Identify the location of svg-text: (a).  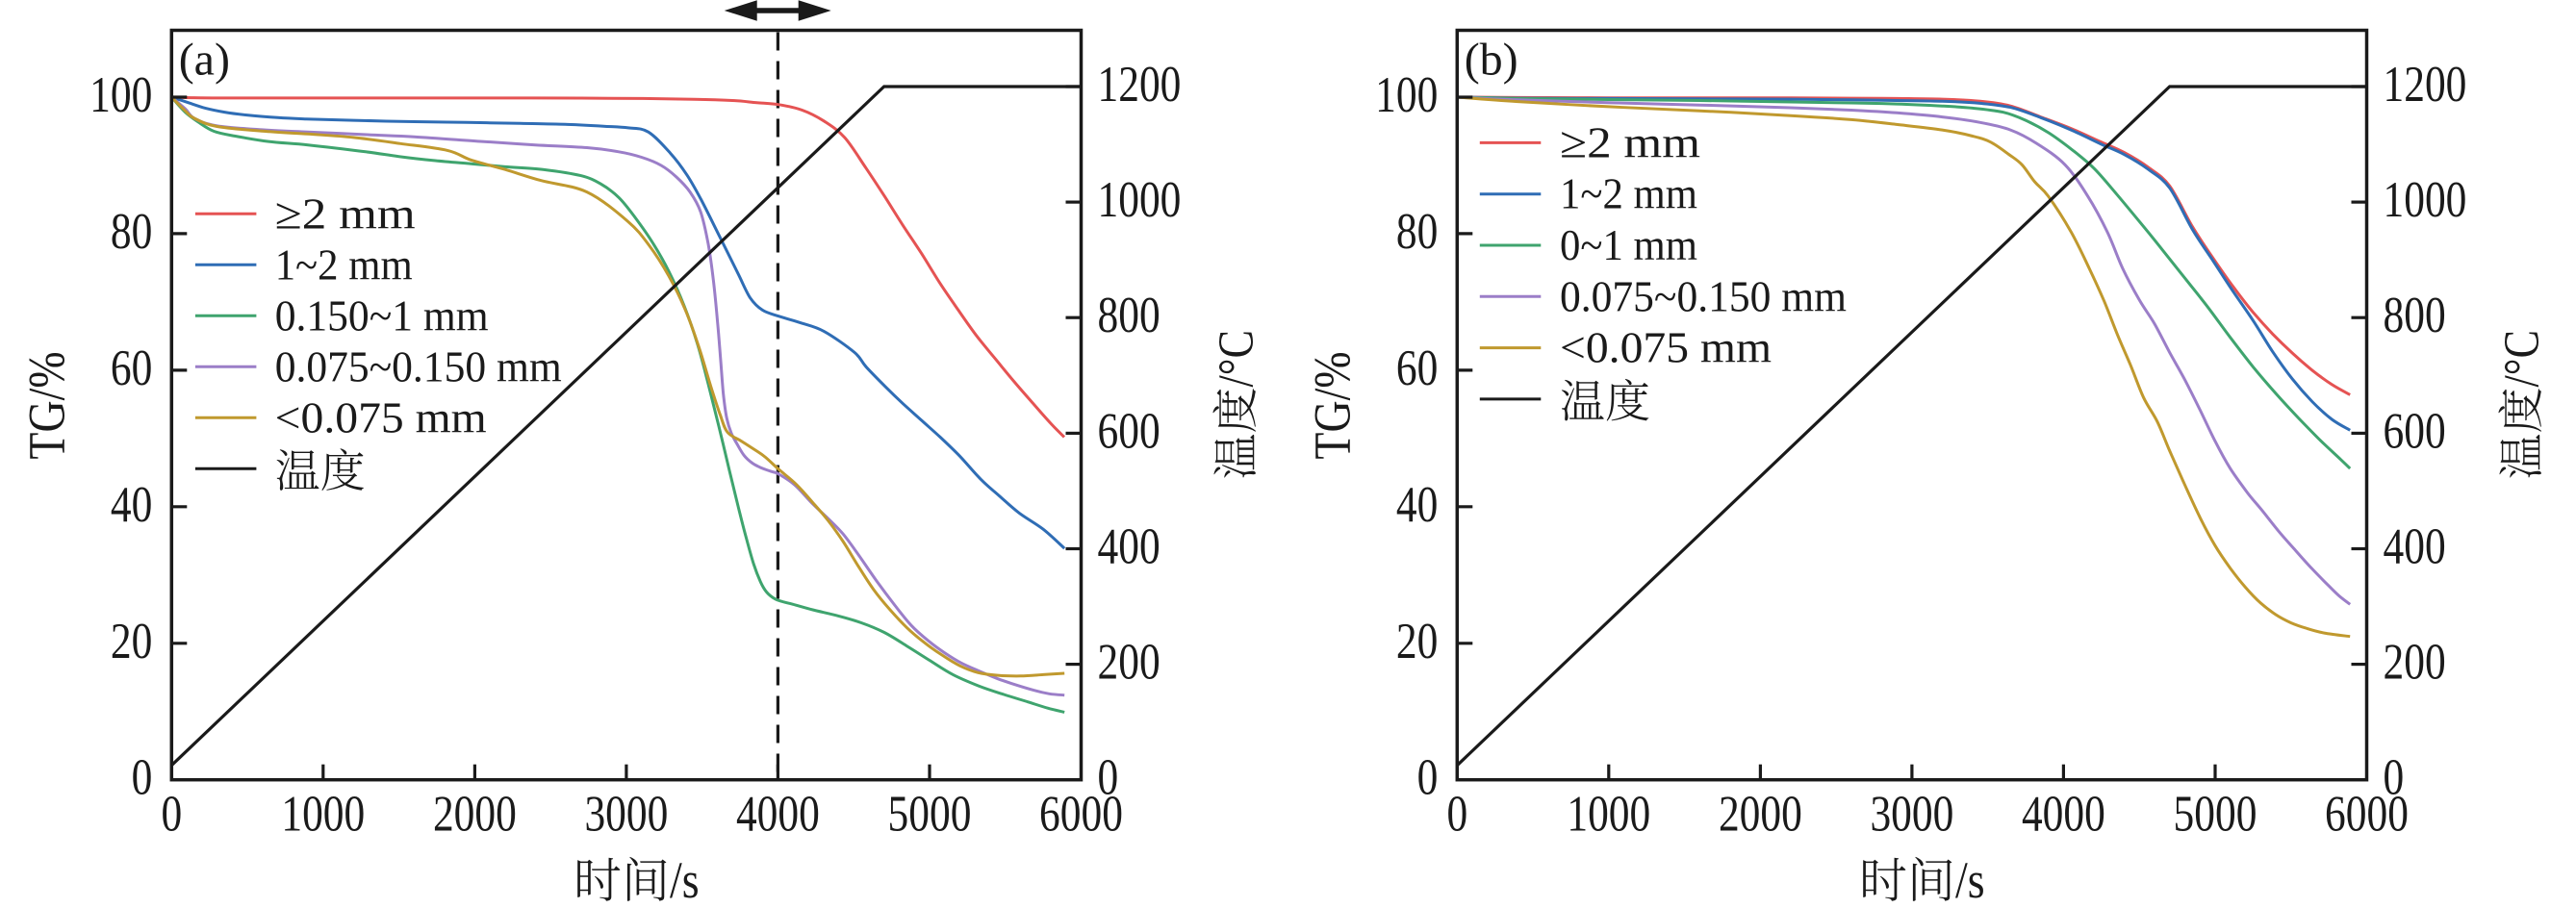
(204, 60).